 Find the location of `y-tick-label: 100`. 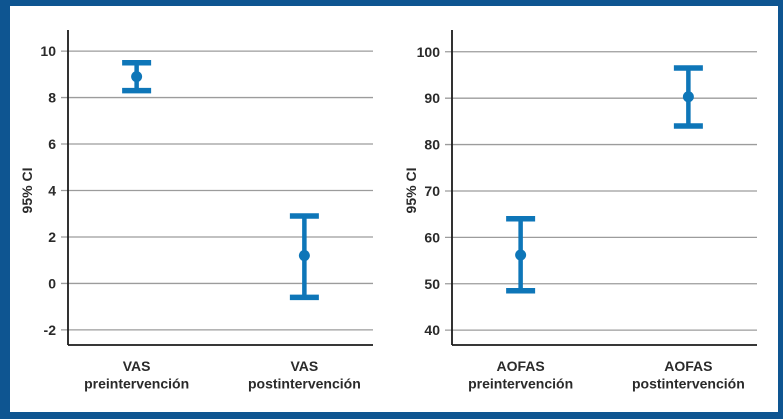

y-tick-label: 100 is located at coordinates (429, 52).